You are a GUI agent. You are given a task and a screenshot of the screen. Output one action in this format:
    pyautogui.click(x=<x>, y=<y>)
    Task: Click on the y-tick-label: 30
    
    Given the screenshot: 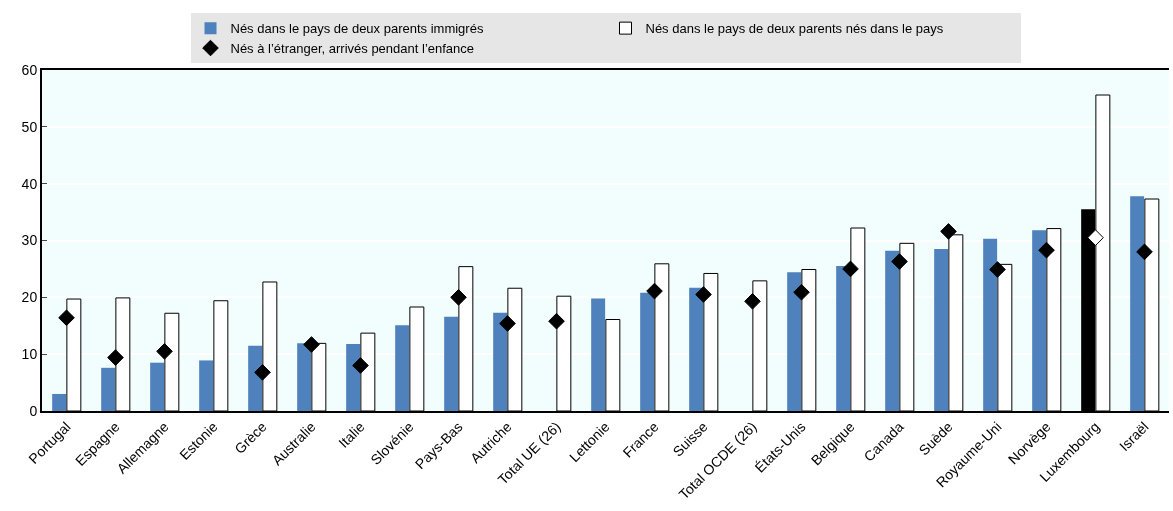 What is the action you would take?
    pyautogui.click(x=29, y=240)
    